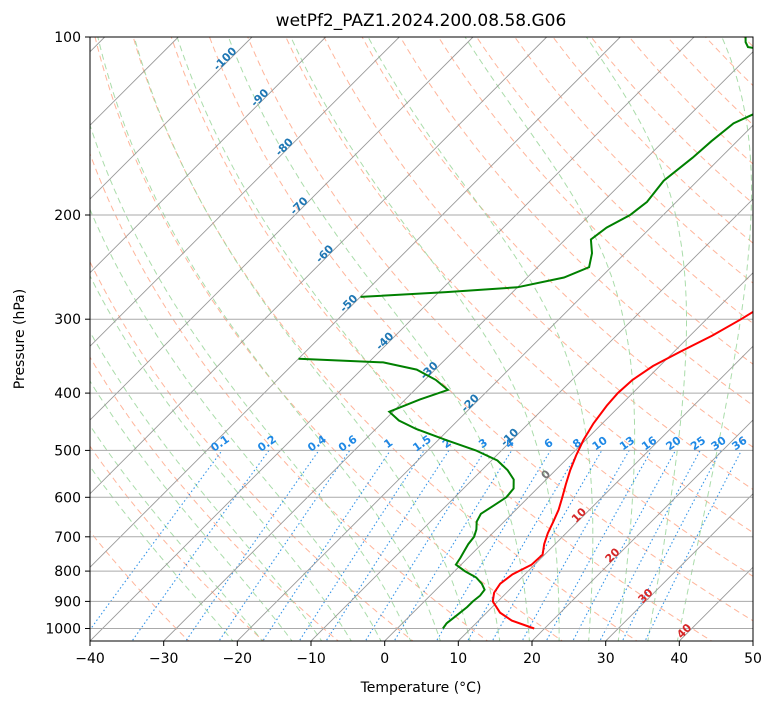 The width and height of the screenshot is (775, 712). What do you see at coordinates (384, 659) in the screenshot?
I see `x-tick-label: 0` at bounding box center [384, 659].